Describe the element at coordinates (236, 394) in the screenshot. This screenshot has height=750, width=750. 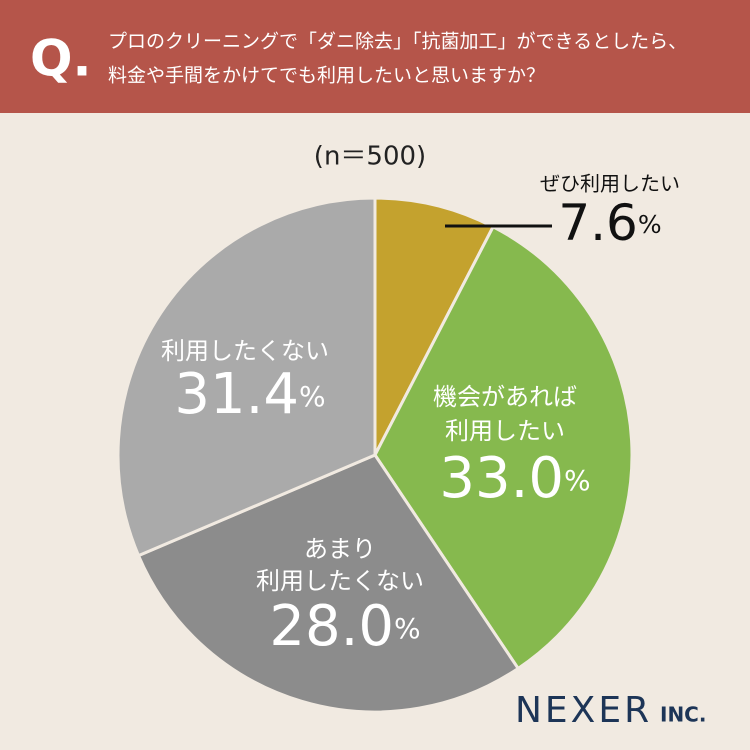
I see `value-number: 31.4` at that location.